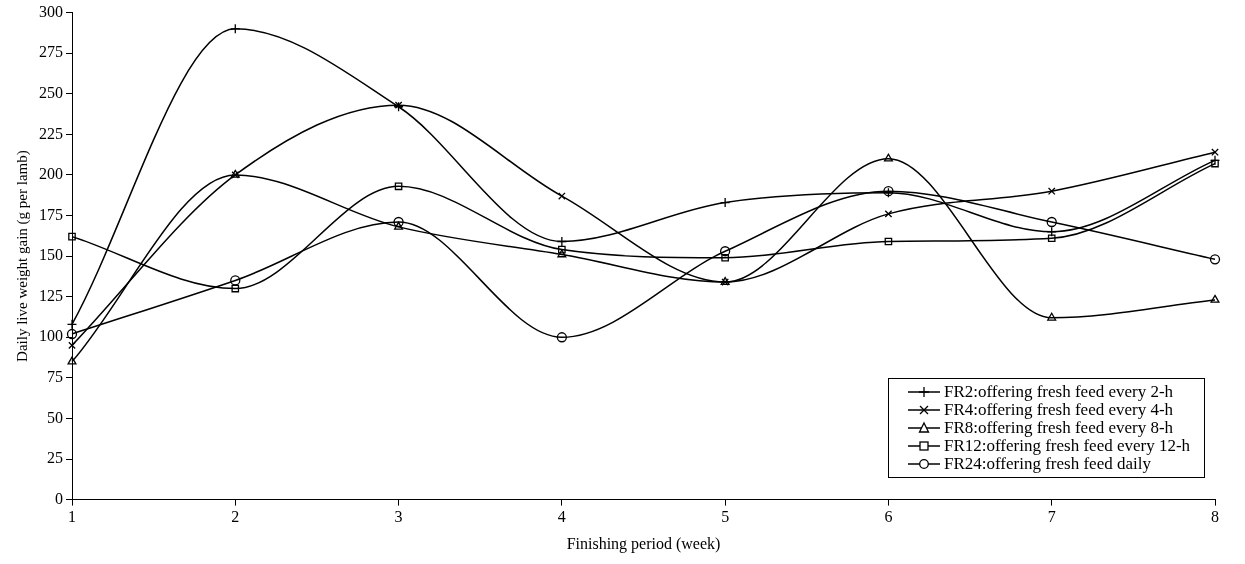 The height and width of the screenshot is (564, 1245). What do you see at coordinates (51, 11) in the screenshot?
I see `y-tick-label: 300` at bounding box center [51, 11].